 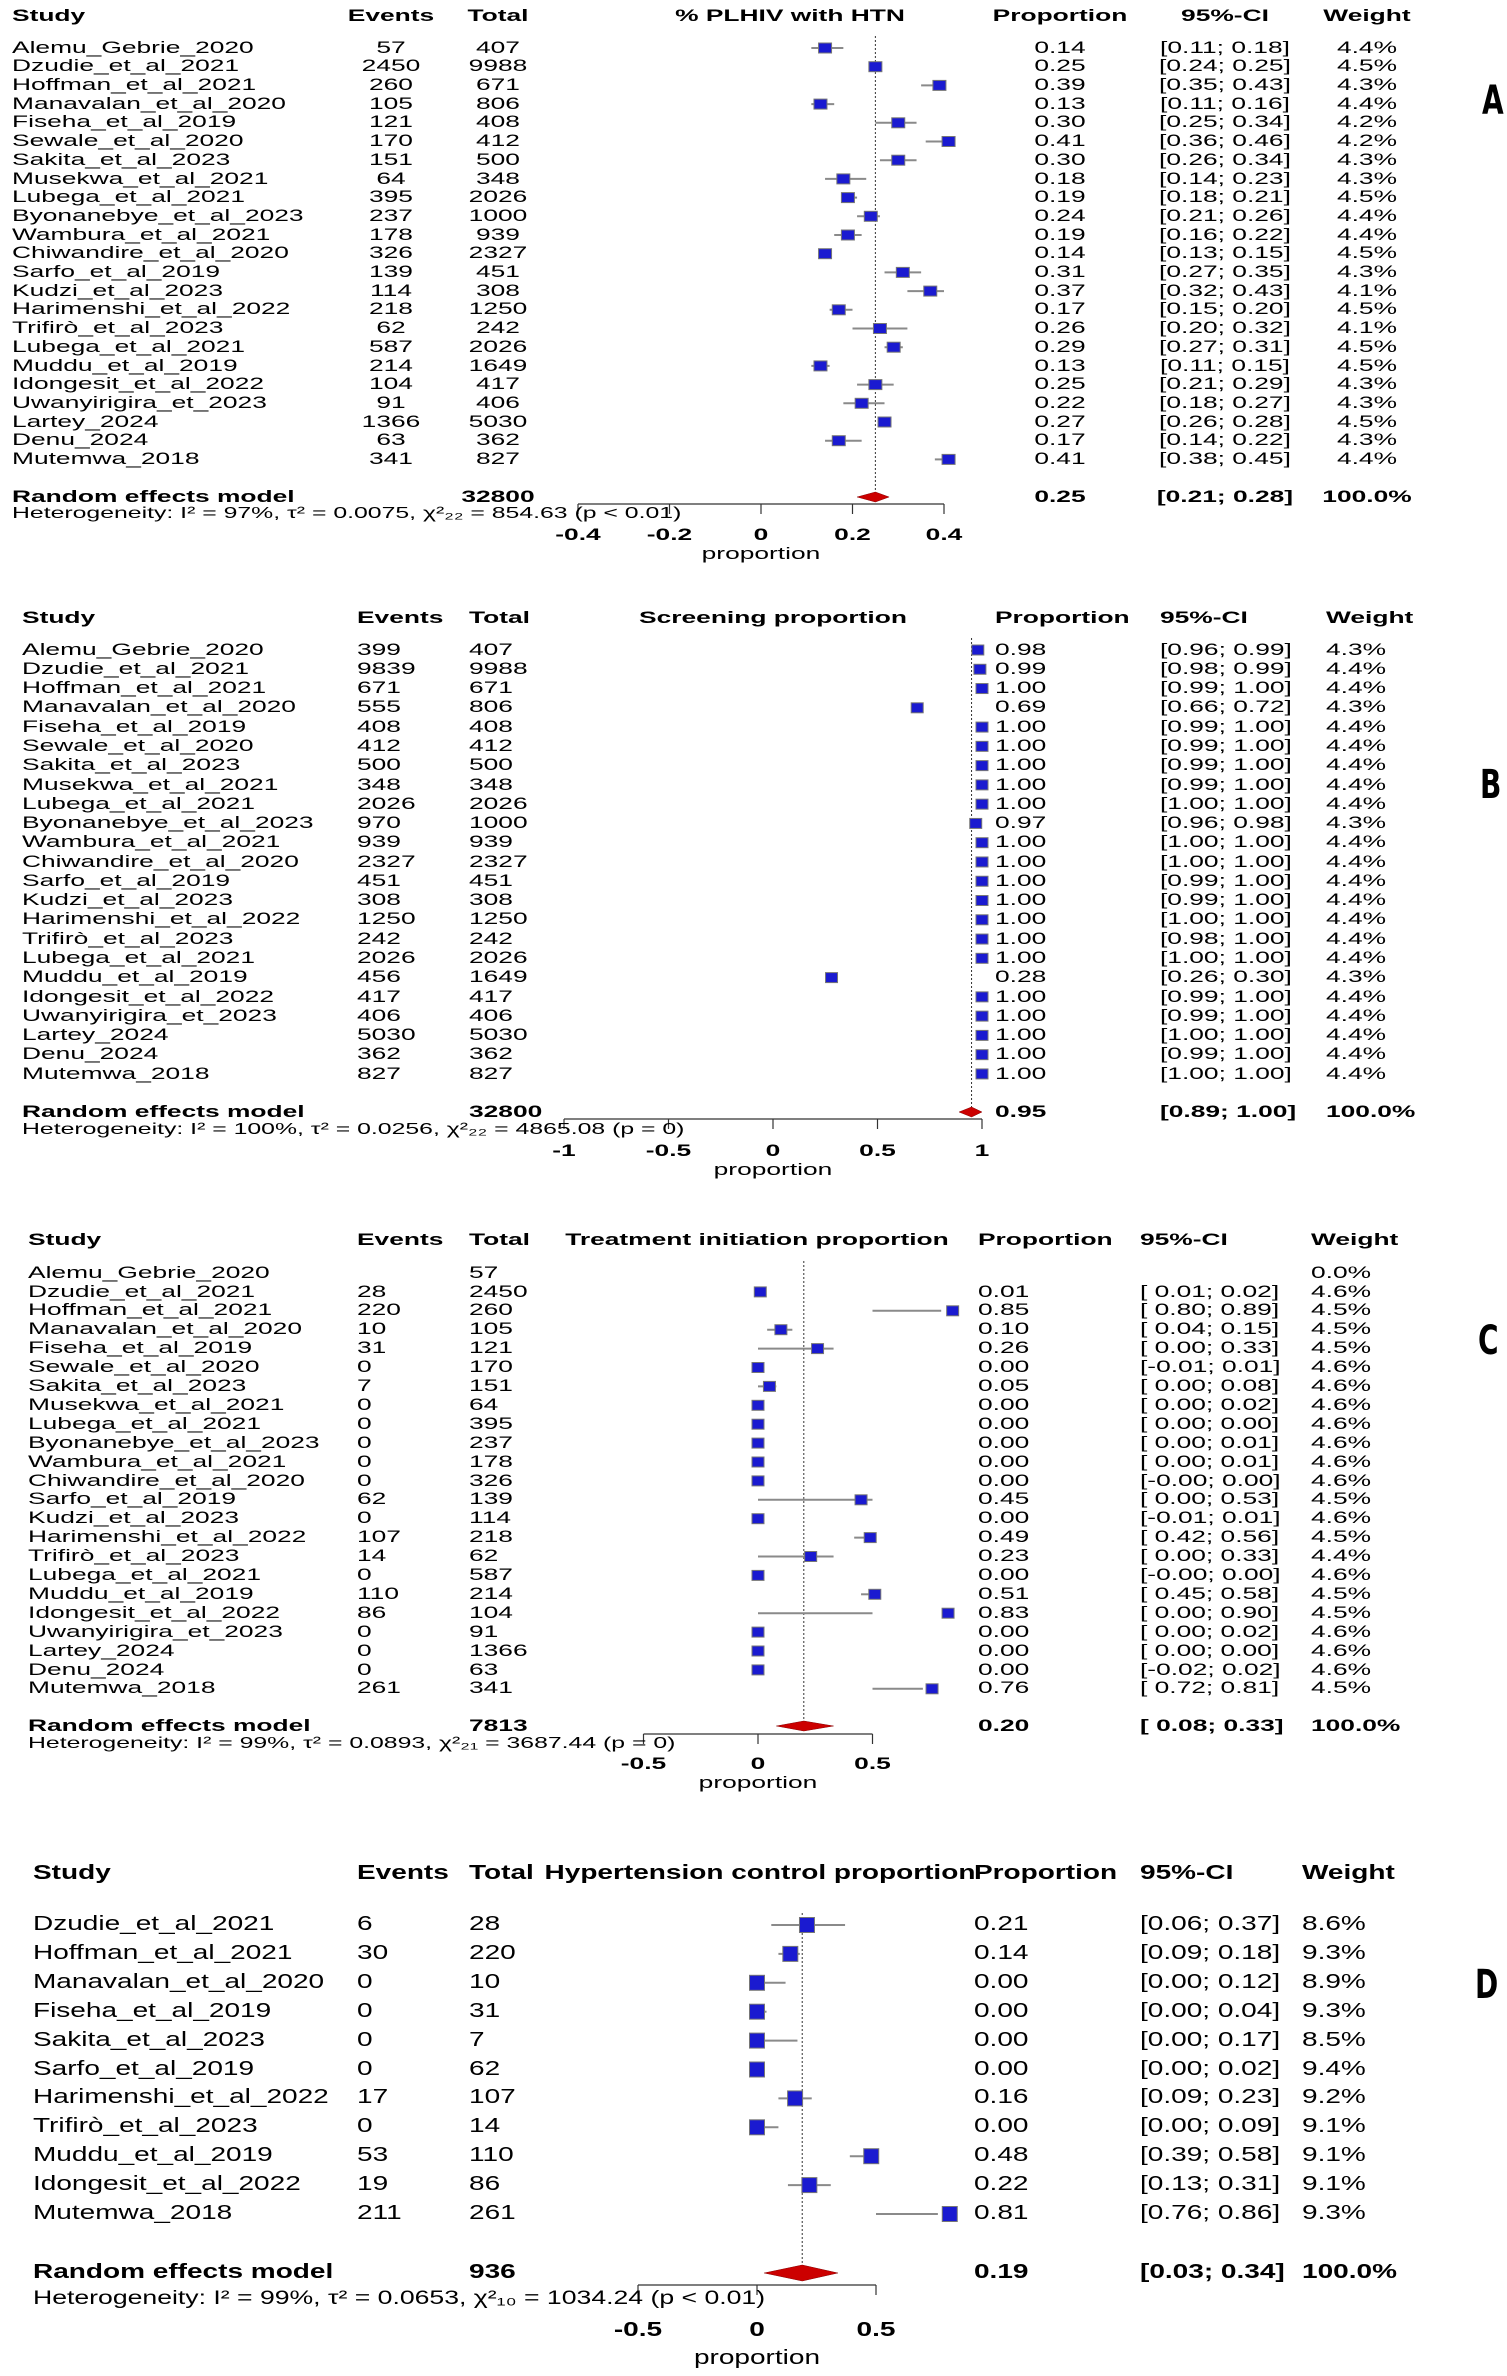 I want to click on panel-label: D, so click(x=1487, y=1985).